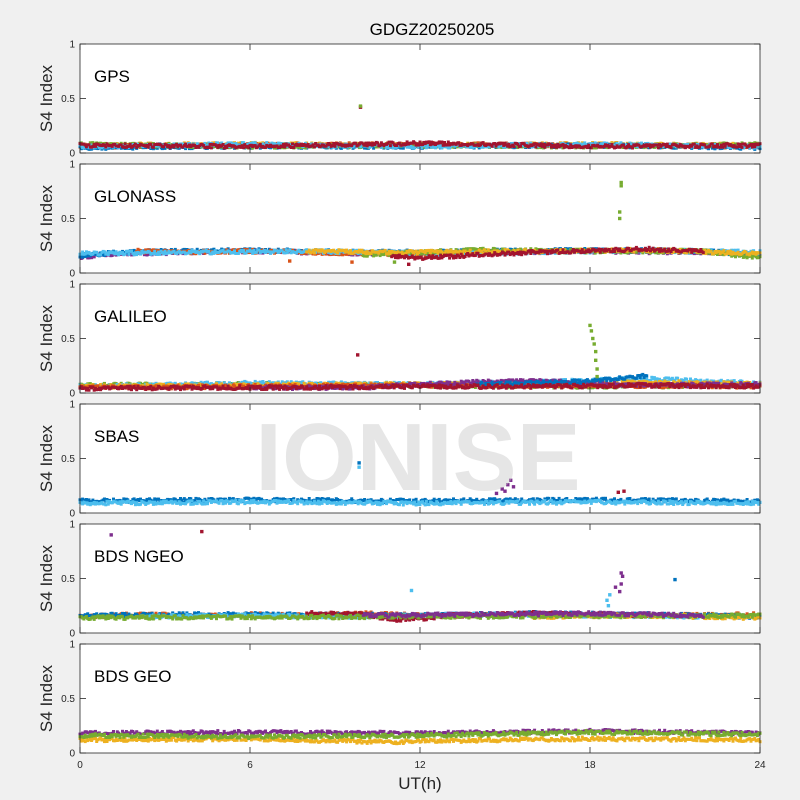  I want to click on figure-title: GDGZ20250205, so click(432, 29).